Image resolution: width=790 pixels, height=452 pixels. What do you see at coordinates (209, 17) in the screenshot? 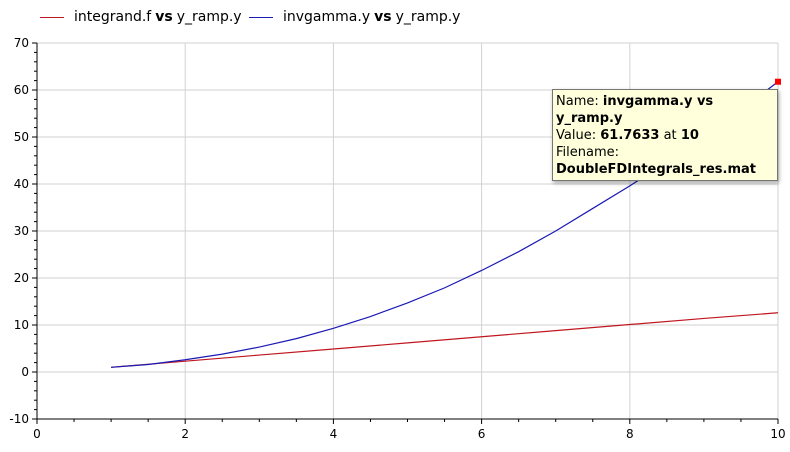
I see `legend-xvar-integrand: y_ramp.y` at bounding box center [209, 17].